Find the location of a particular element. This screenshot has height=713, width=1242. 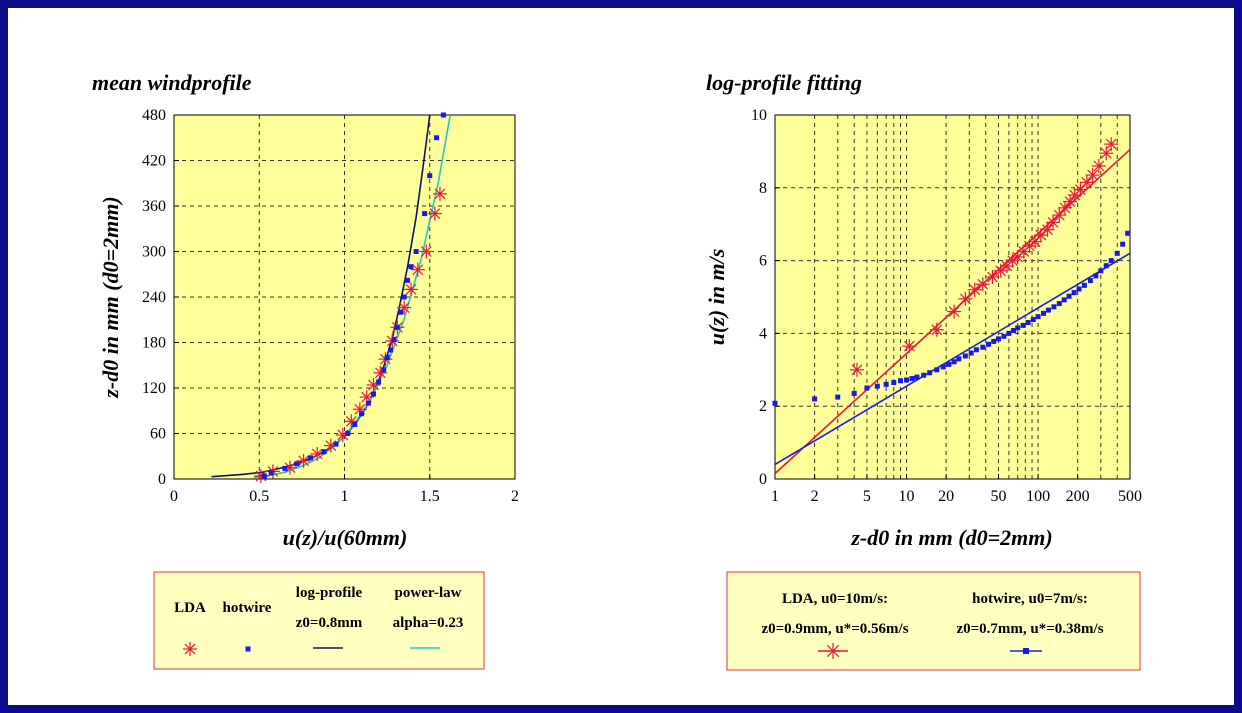

x-tick-label: 0 is located at coordinates (174, 496).